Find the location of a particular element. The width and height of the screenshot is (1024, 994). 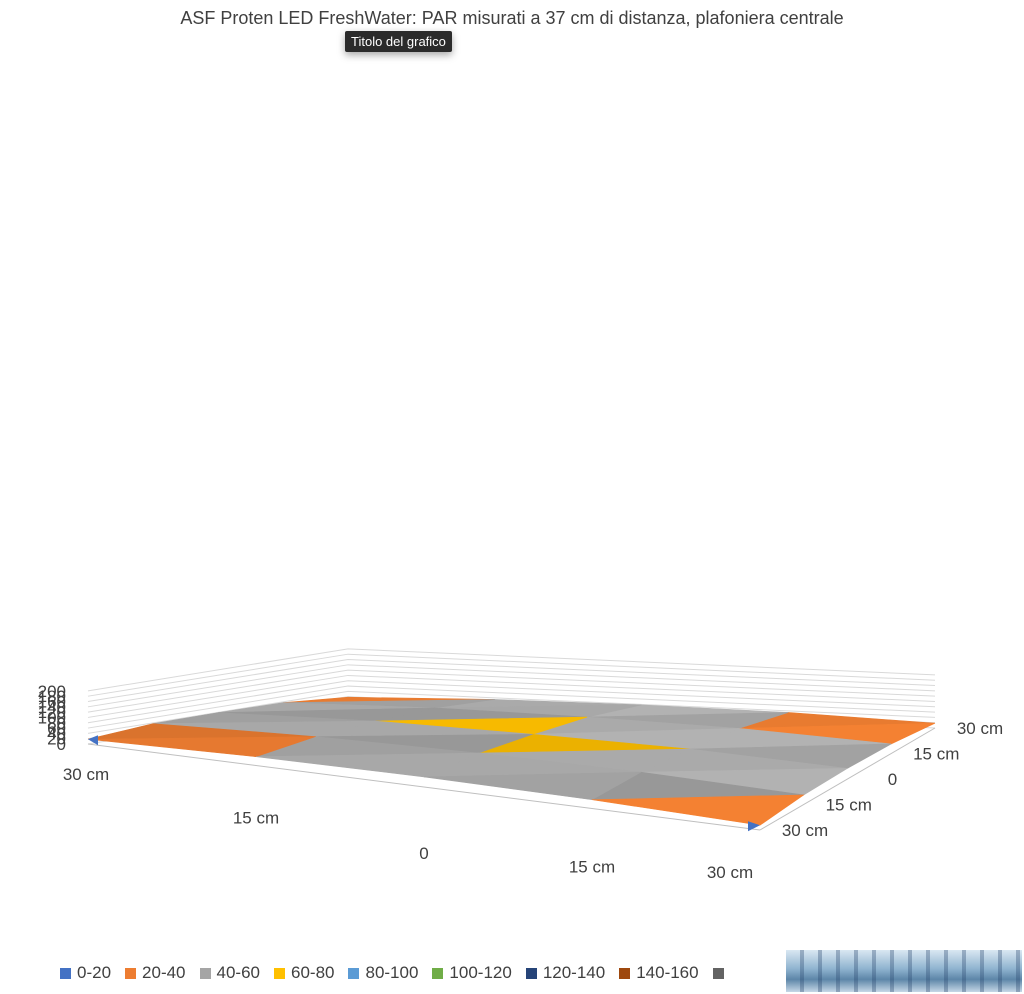

legend-item: 120-140 is located at coordinates (565, 973).